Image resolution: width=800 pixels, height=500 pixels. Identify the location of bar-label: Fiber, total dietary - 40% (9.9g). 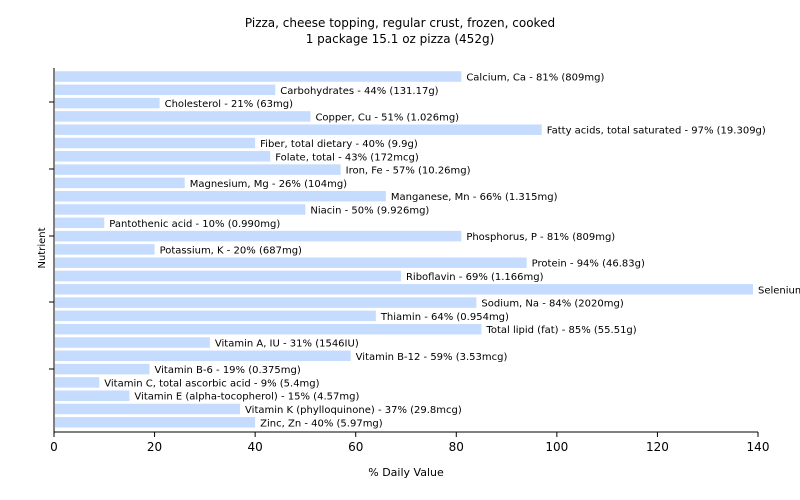
(339, 144).